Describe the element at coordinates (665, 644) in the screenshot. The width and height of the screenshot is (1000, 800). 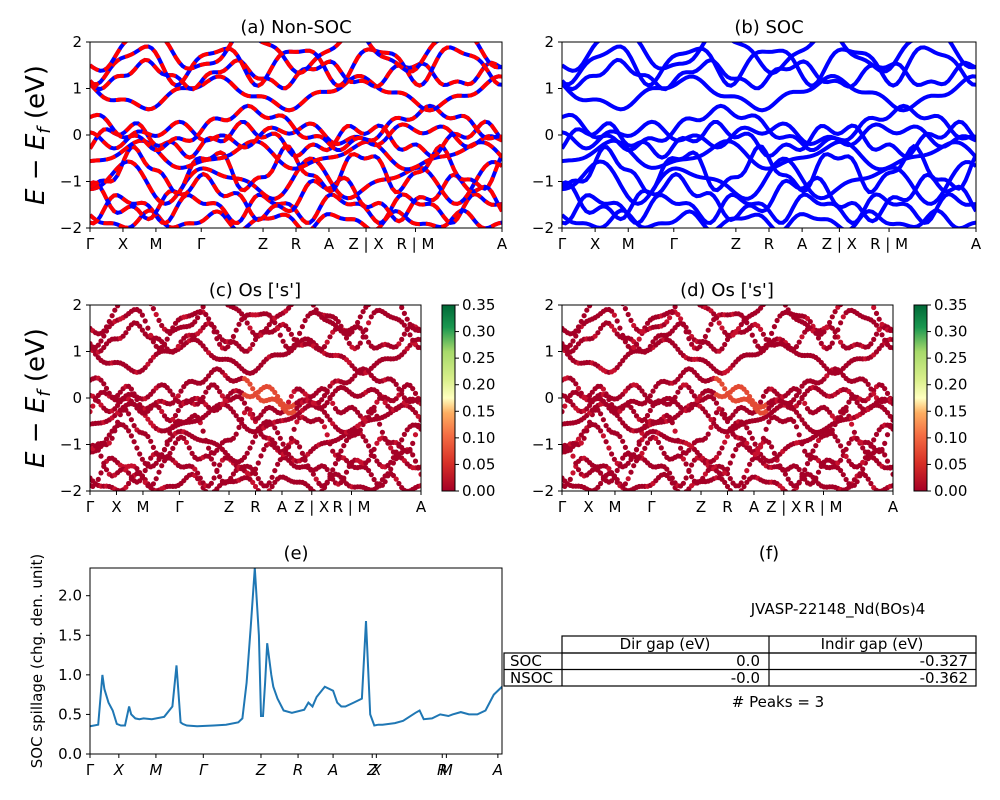
I see `col-dir-header: Dir gap (eV)` at that location.